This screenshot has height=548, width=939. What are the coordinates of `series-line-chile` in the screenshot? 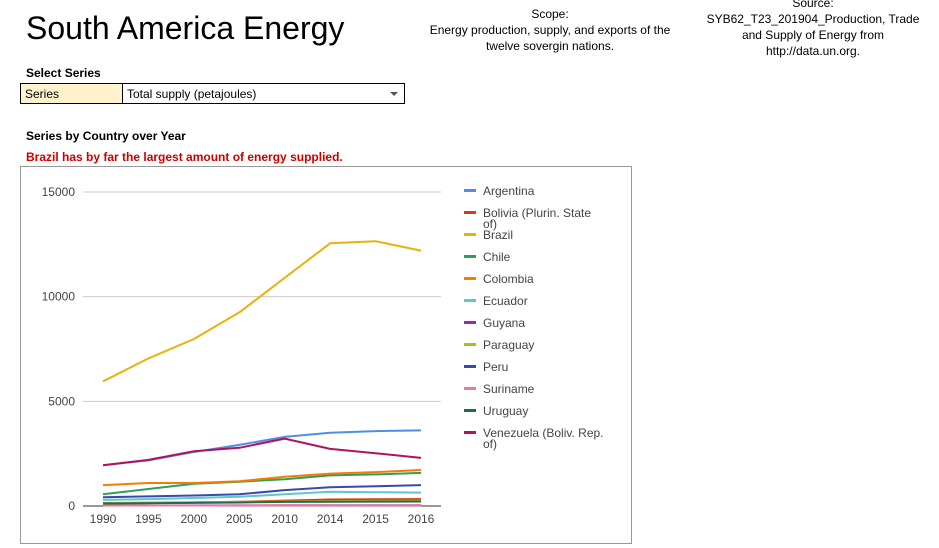 It's located at (262, 483).